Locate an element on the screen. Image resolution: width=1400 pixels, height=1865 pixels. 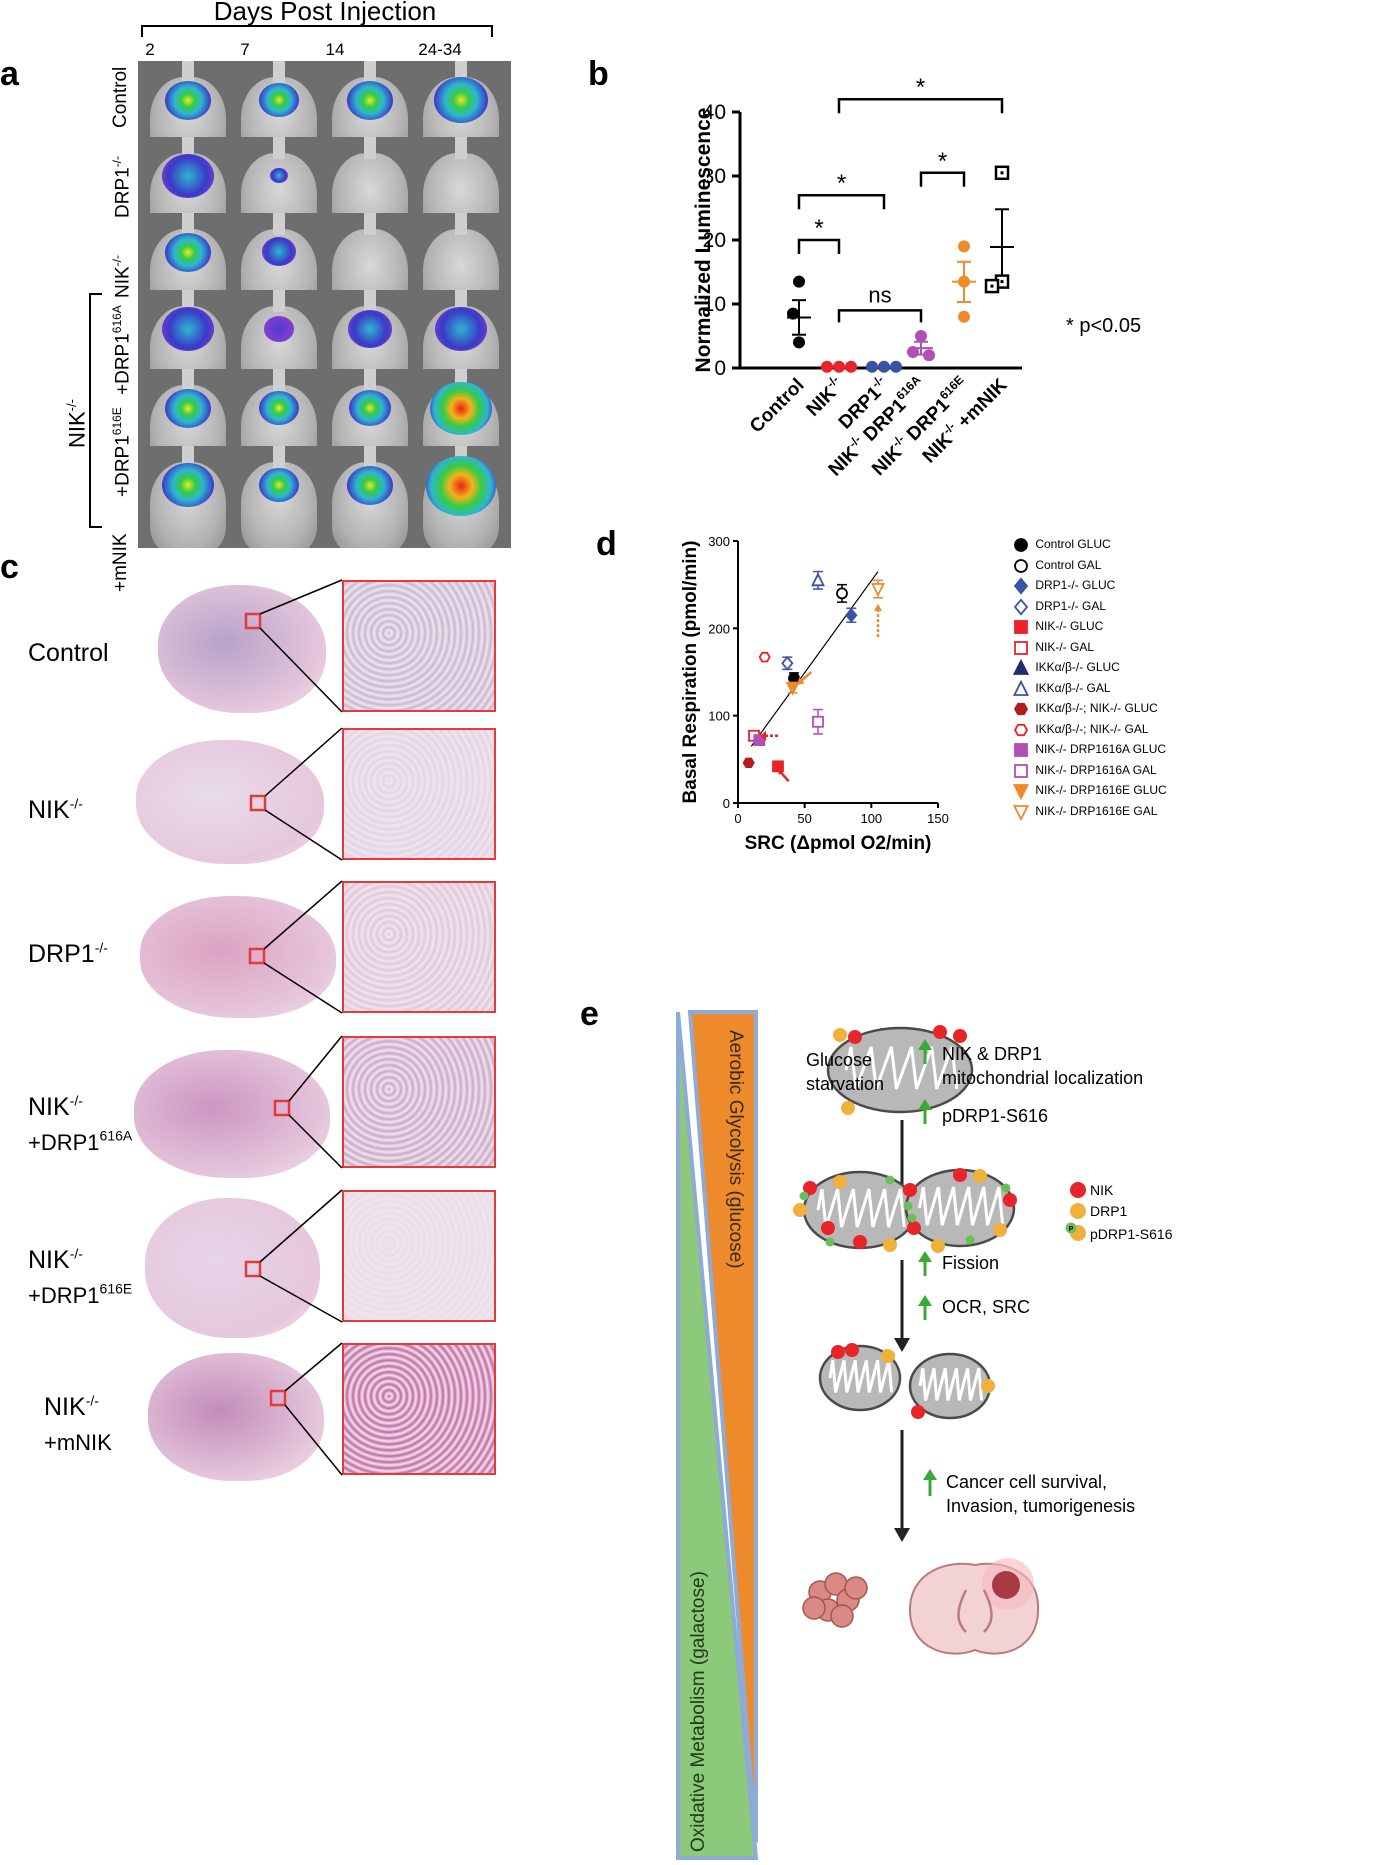
nik-group-label: NIK-/- is located at coordinates (77, 423).